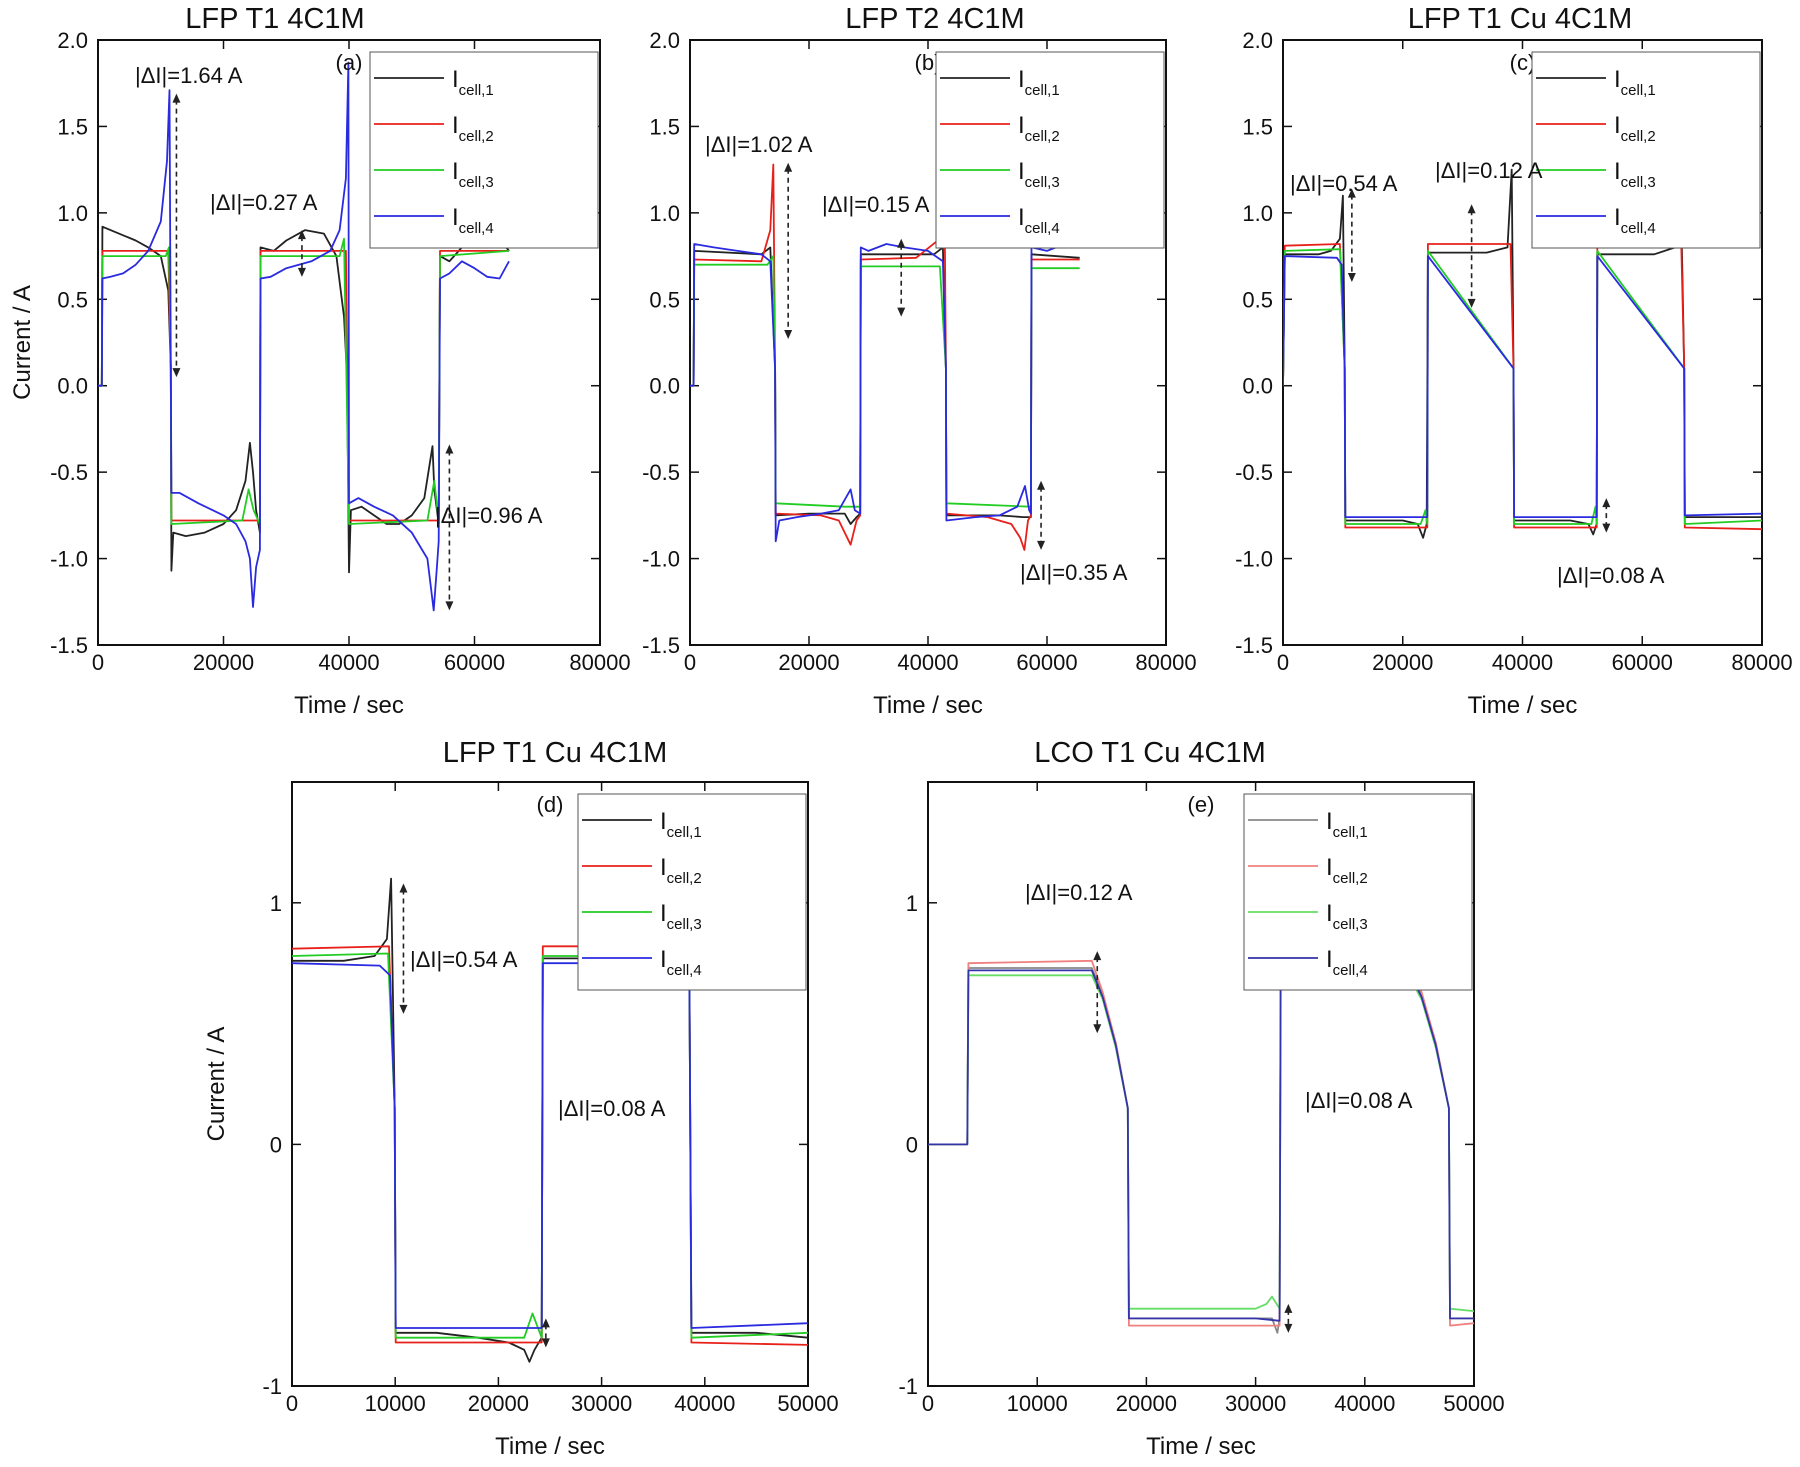 This screenshot has width=1800, height=1467. I want to click on annotation-text: |ΔI|=0.08 A, so click(1611, 575).